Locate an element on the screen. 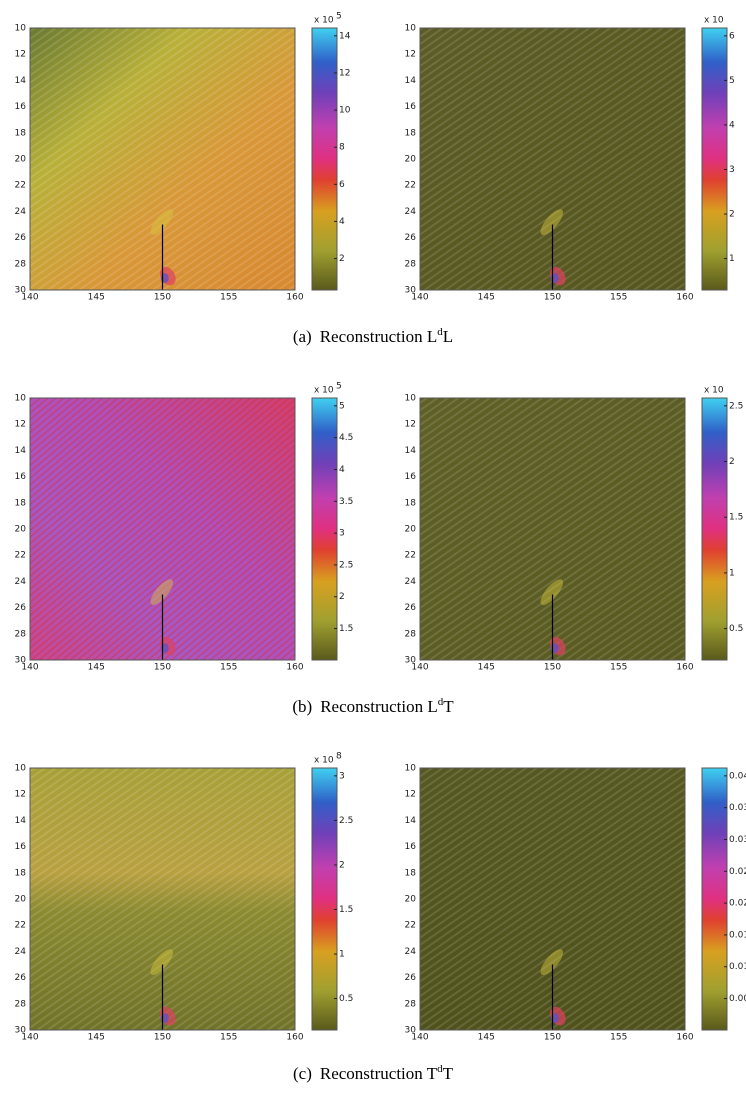 This screenshot has height=1094, width=746. caption-tail: L is located at coordinates (448, 336).